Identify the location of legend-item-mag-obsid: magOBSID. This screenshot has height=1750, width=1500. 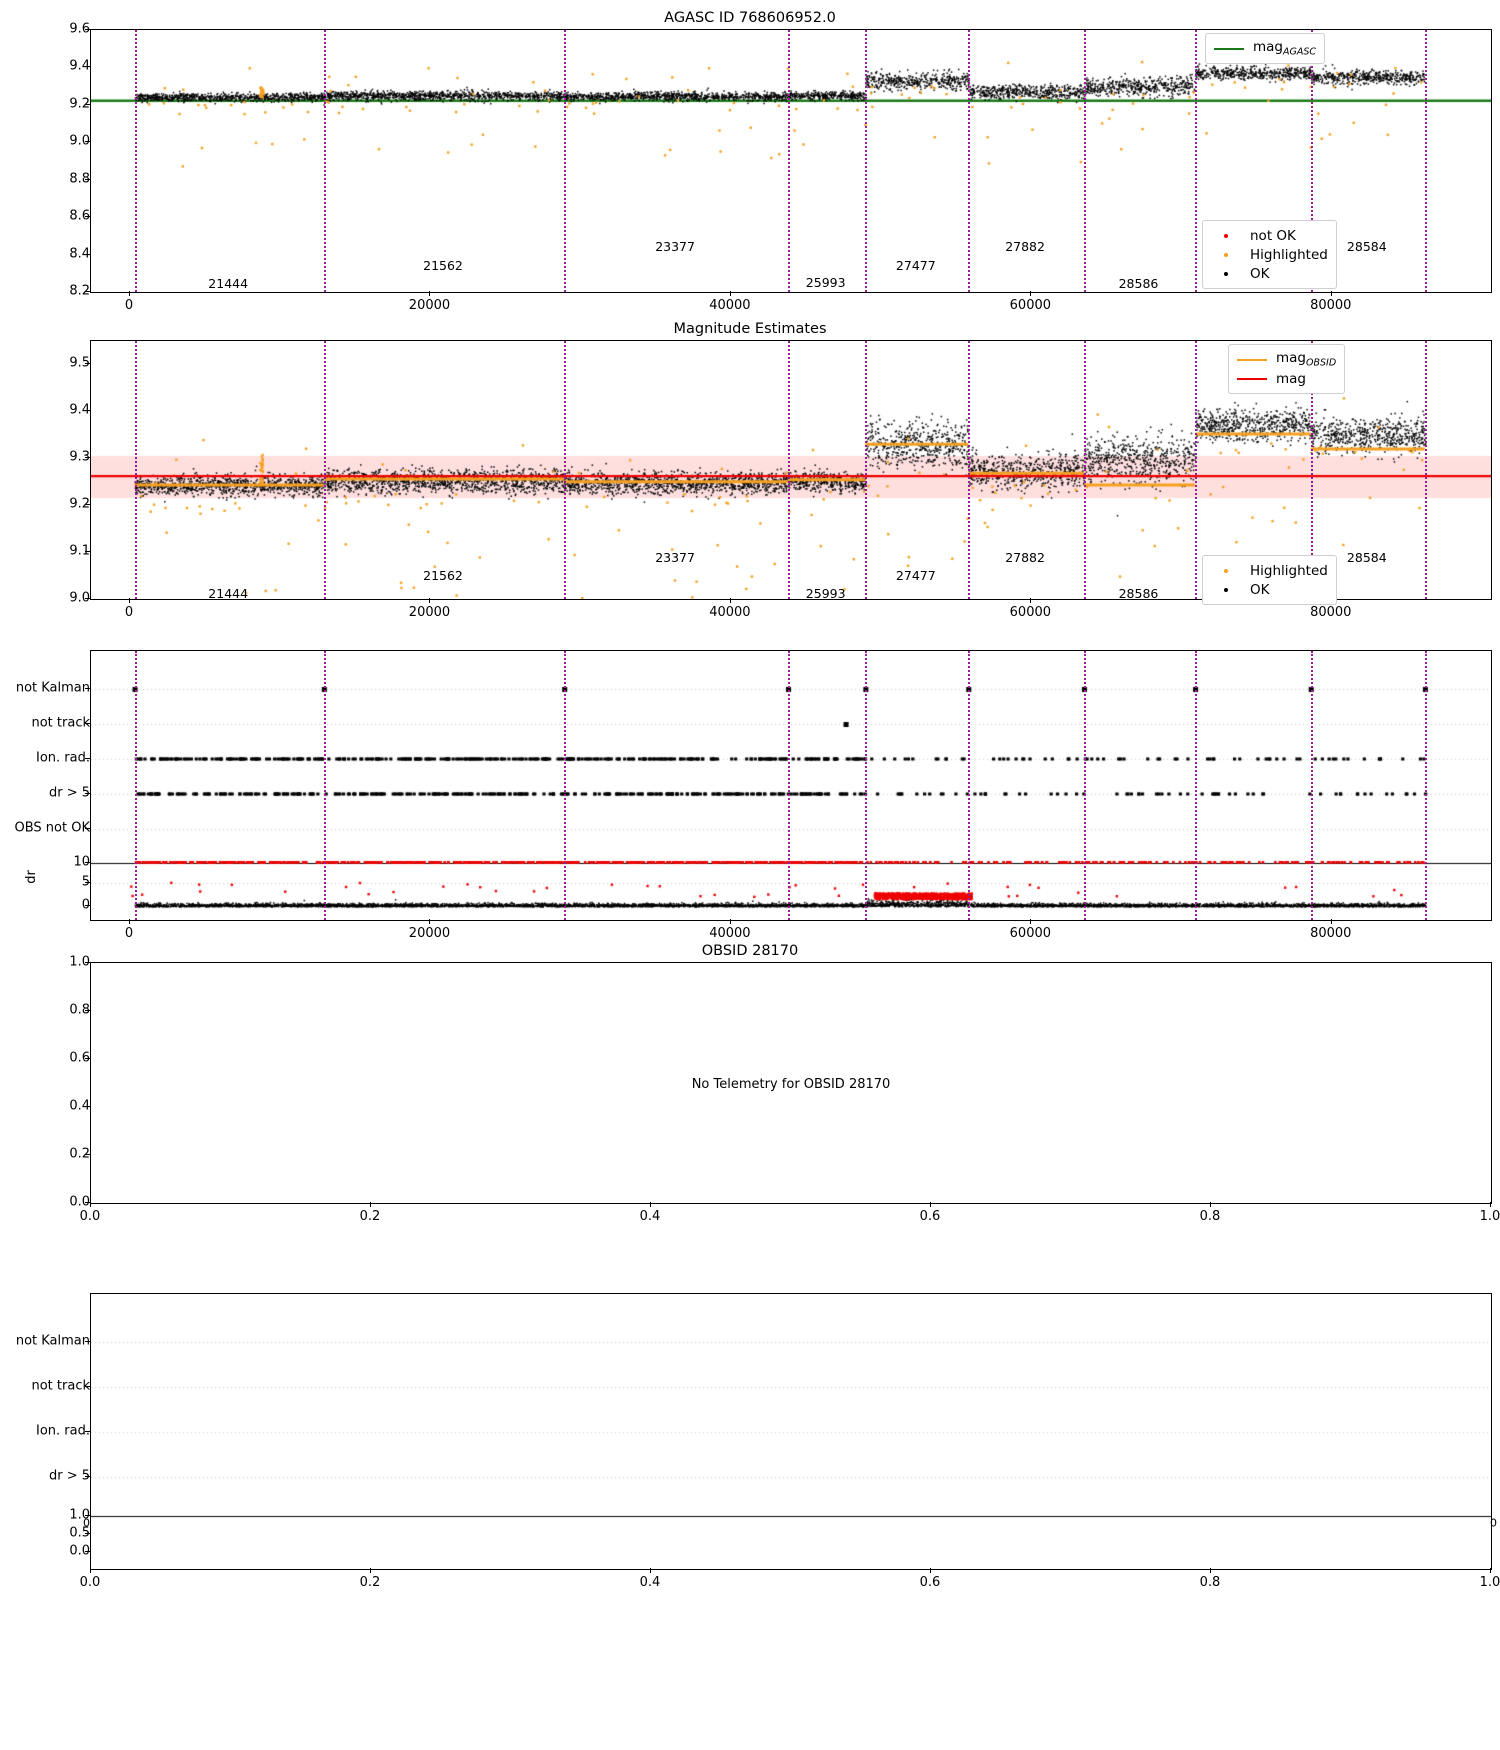
(1286, 359).